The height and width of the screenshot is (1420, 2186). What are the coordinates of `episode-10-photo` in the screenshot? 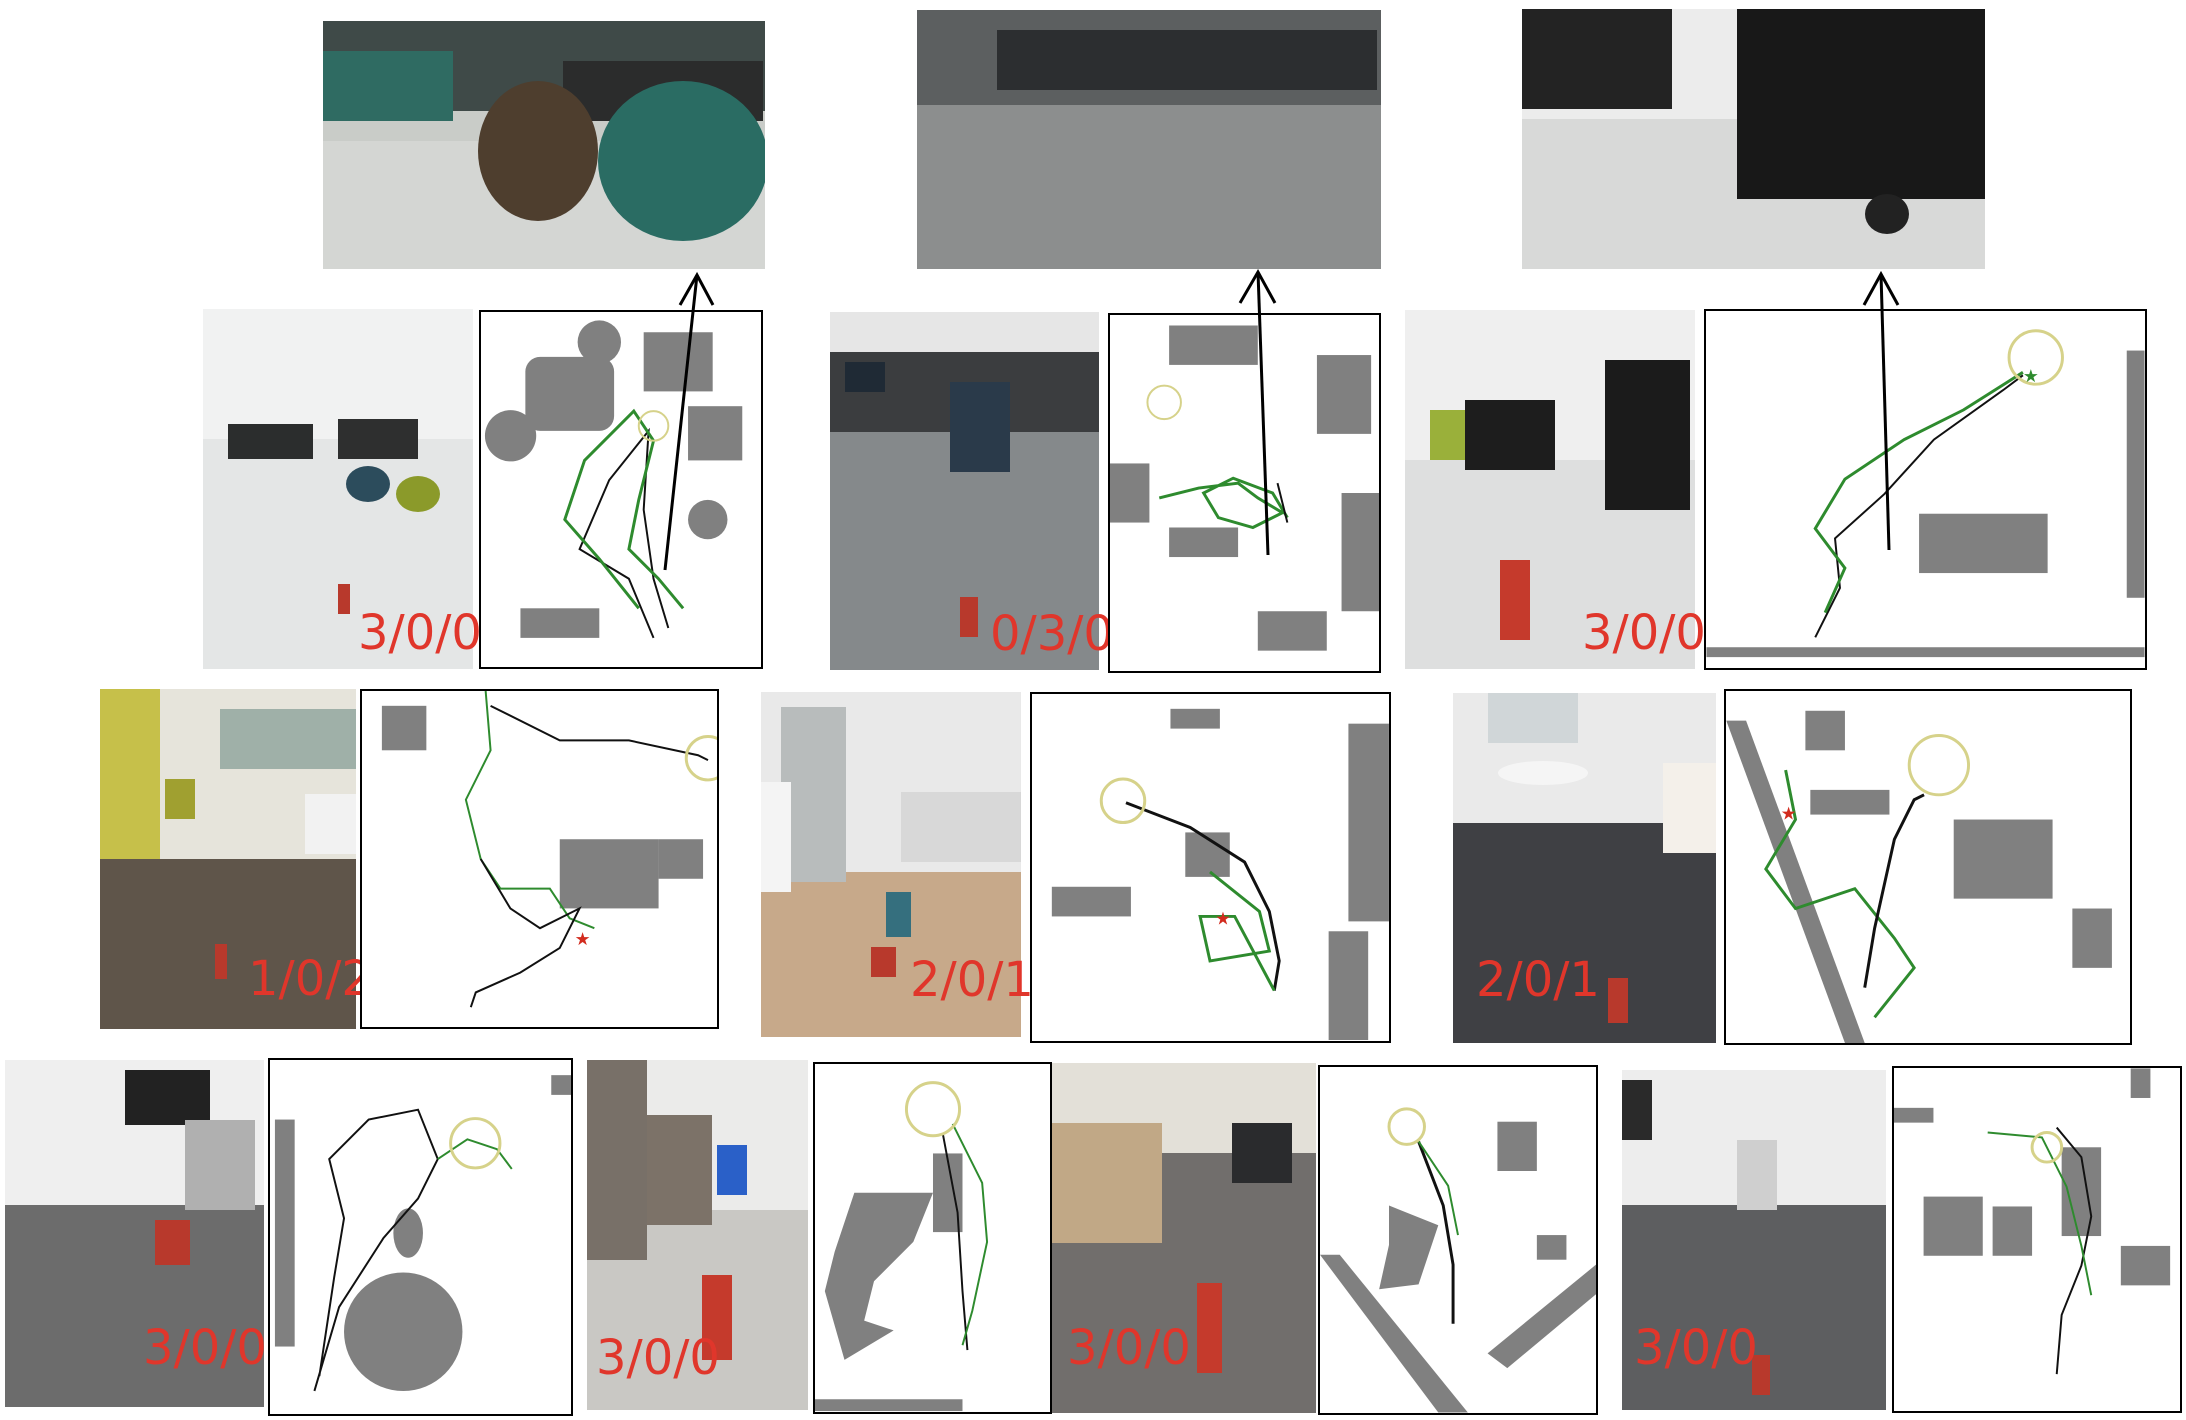 It's located at (1754, 1240).